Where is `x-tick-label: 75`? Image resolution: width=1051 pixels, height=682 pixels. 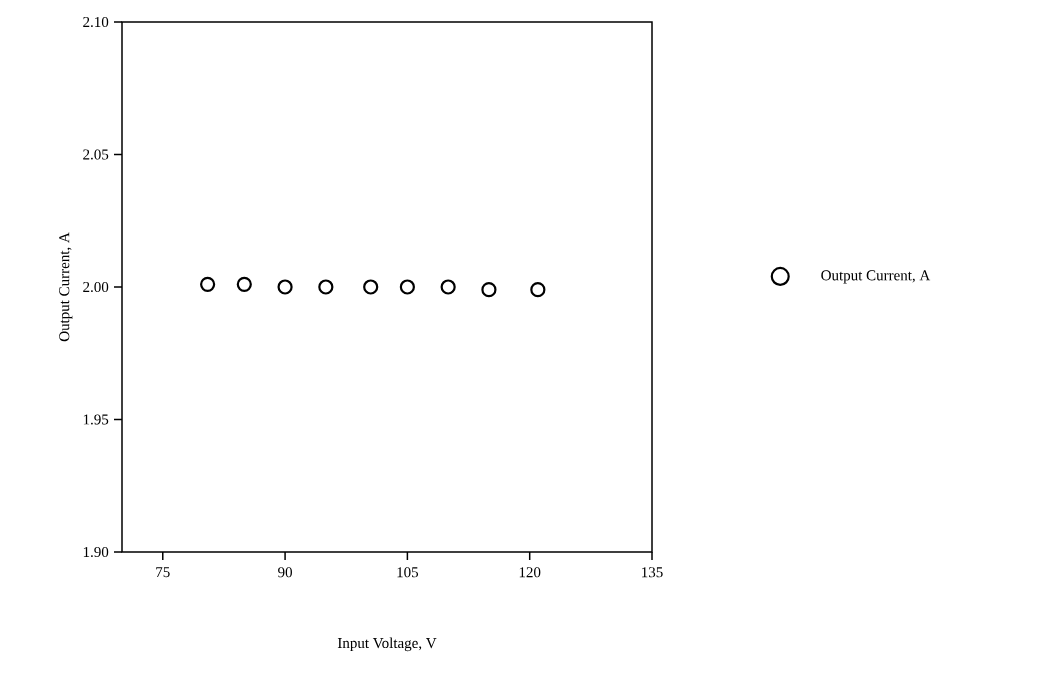 x-tick-label: 75 is located at coordinates (163, 572).